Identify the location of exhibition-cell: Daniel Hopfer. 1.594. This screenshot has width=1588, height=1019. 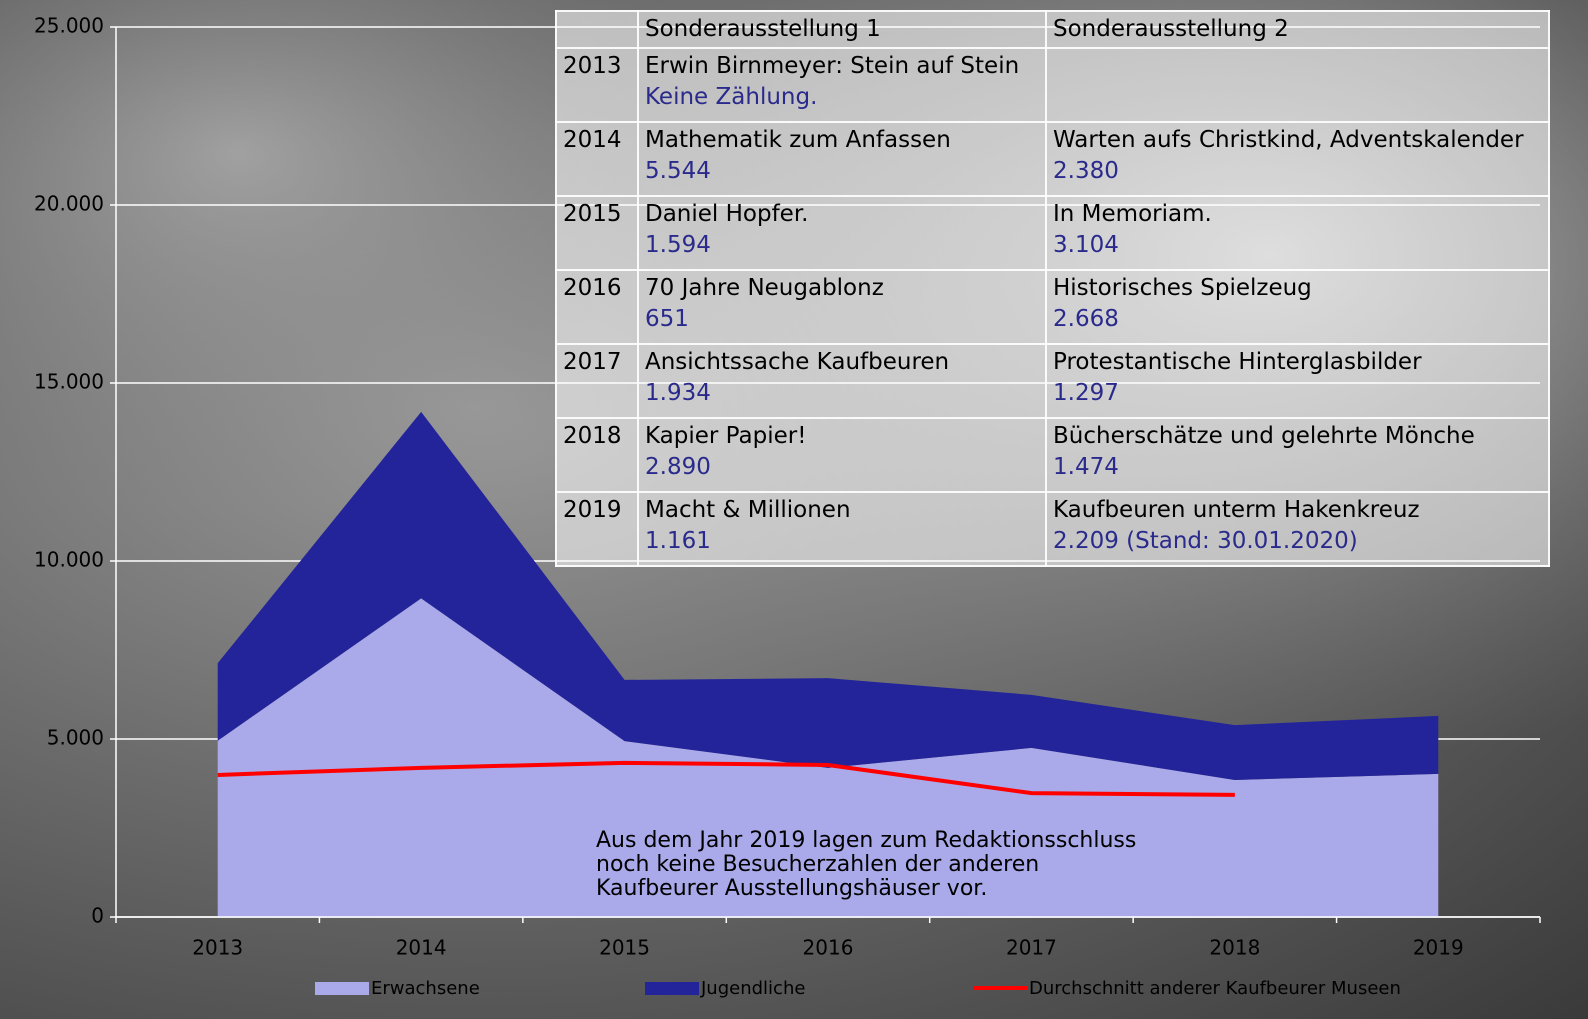
(842, 233).